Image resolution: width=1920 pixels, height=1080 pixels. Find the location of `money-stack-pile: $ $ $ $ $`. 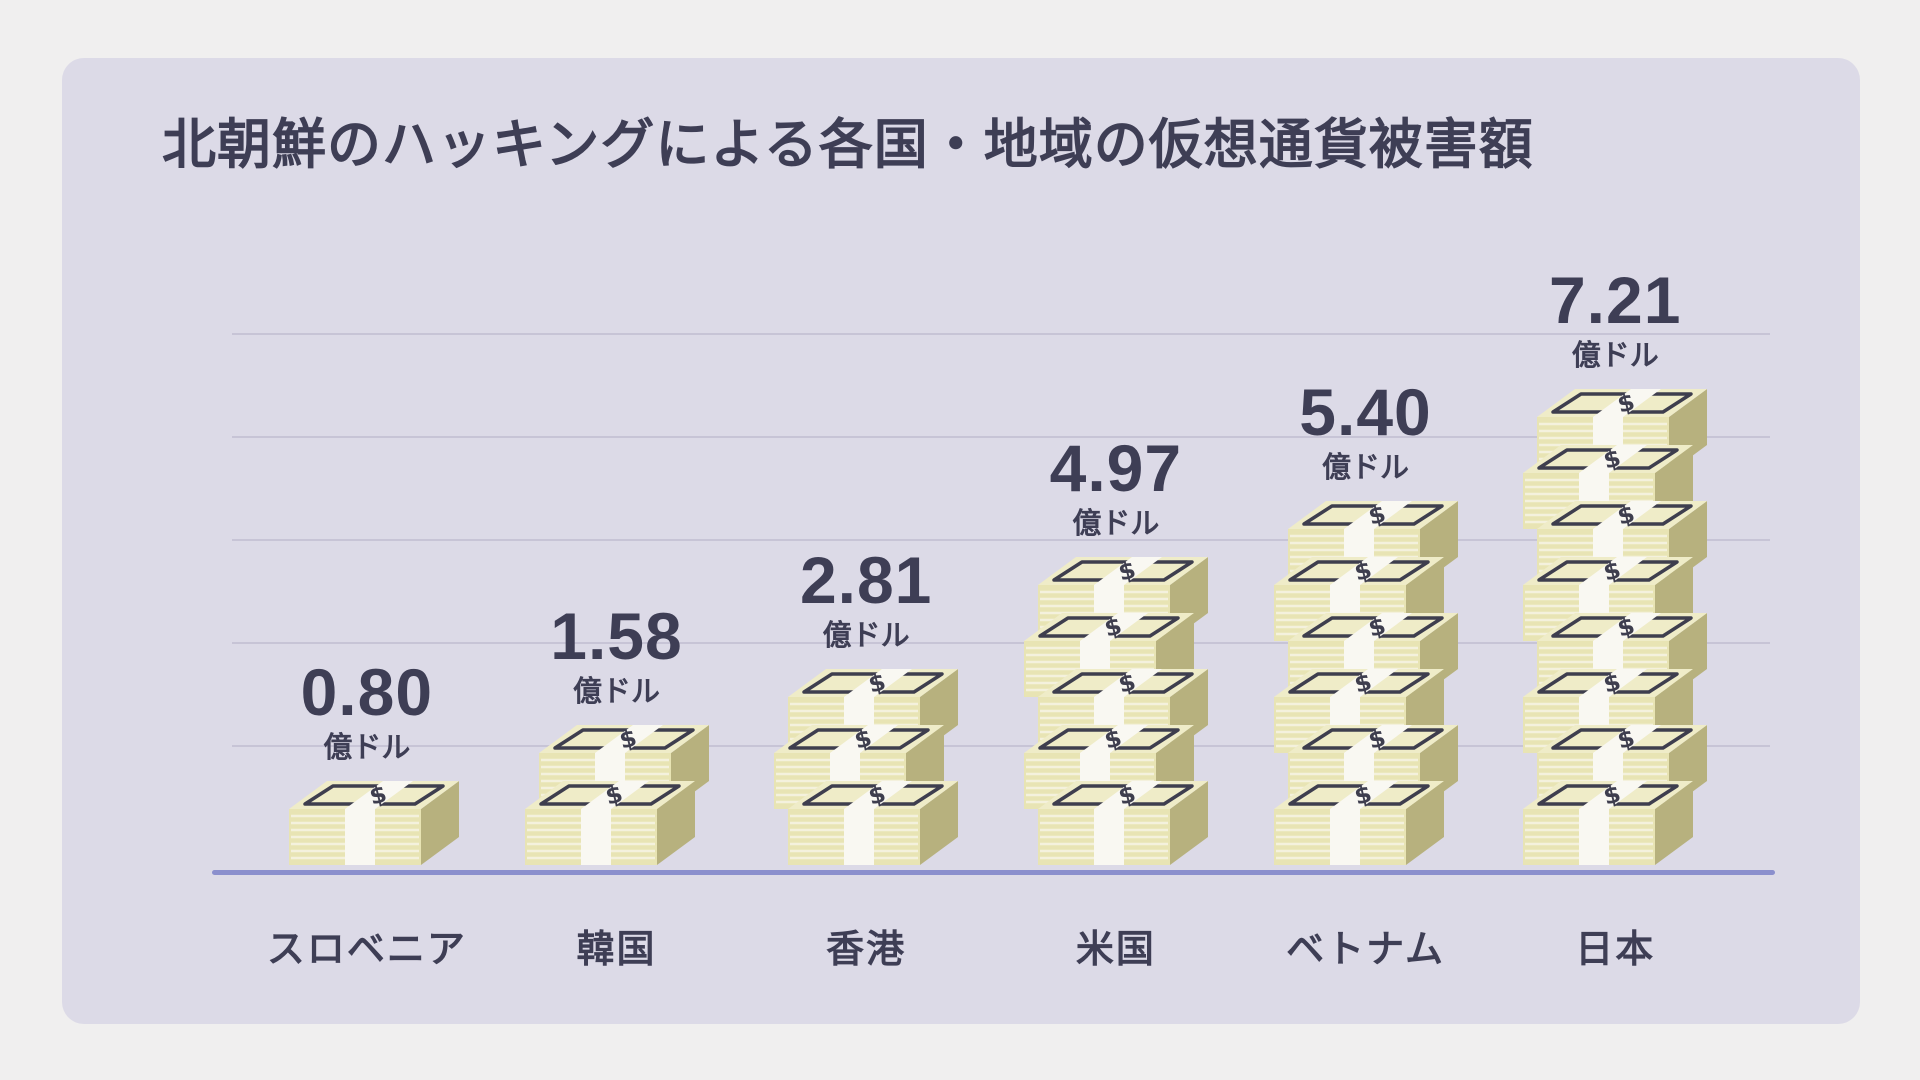

money-stack-pile: $ $ $ $ $ is located at coordinates (1115, 711).